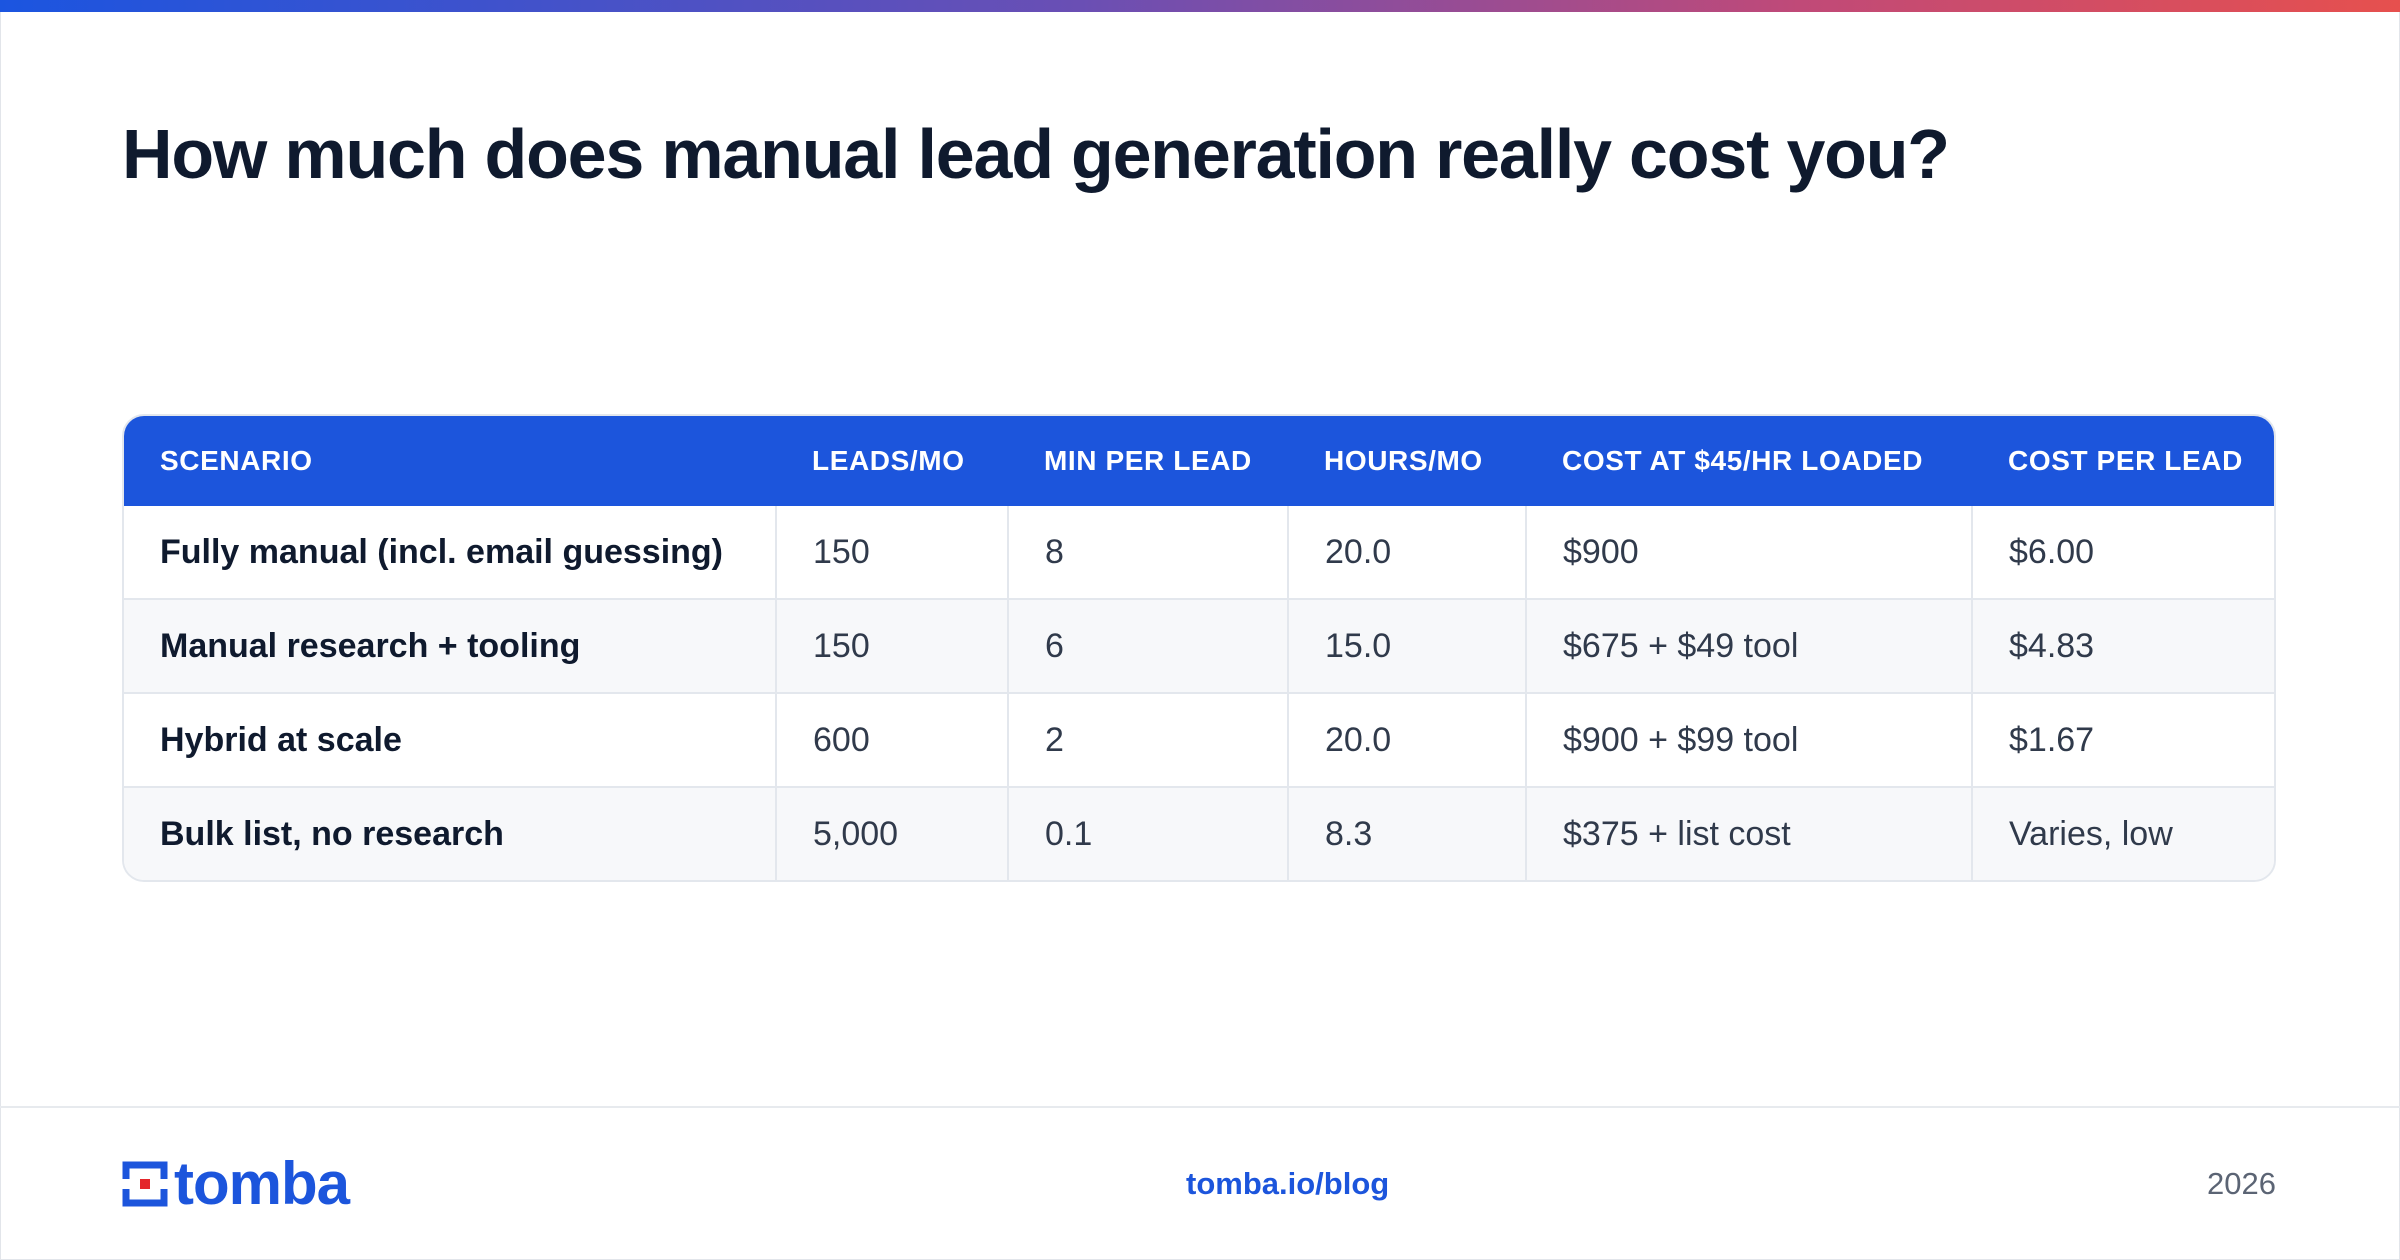  Describe the element at coordinates (1148, 461) in the screenshot. I see `column-header-min-per-lead: MIN PER LEAD` at that location.